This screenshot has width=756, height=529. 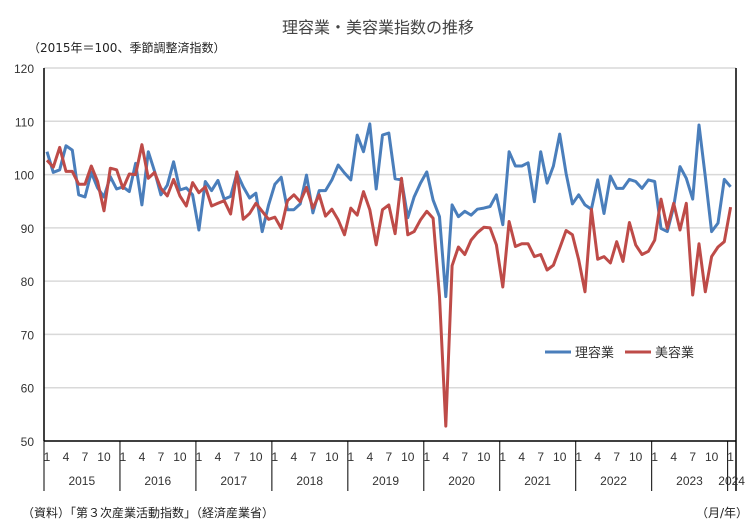 I want to click on y-tick-label: 90, so click(x=28, y=229).